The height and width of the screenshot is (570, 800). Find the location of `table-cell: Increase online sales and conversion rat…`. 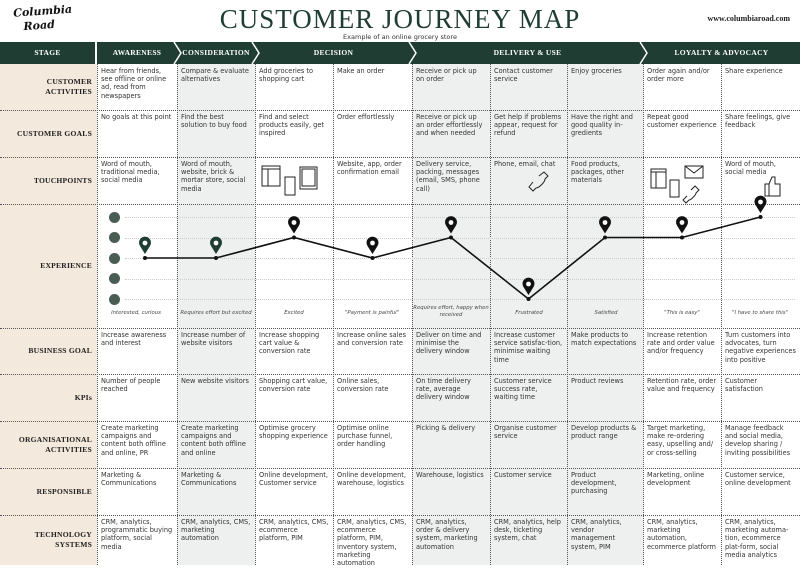

table-cell: Increase online sales and conversion rat… is located at coordinates (372, 339).